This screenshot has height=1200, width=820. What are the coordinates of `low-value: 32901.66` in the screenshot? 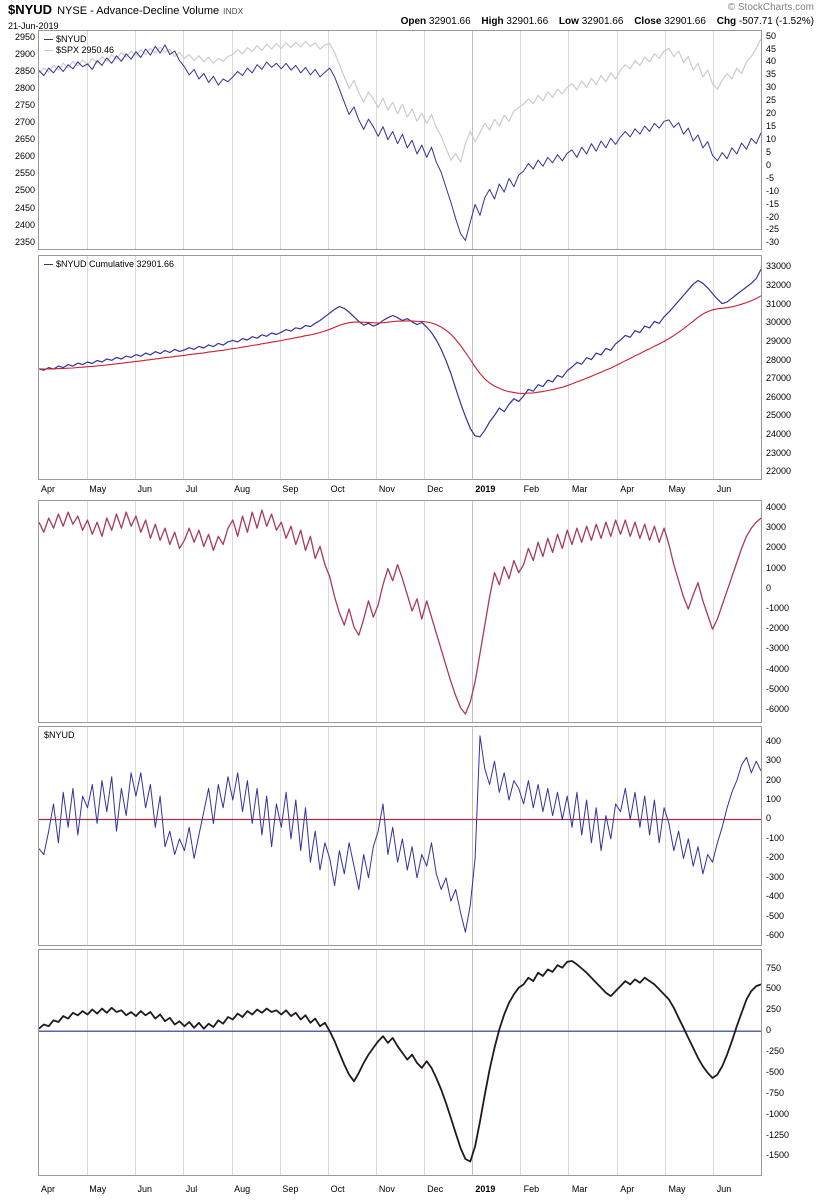 It's located at (602, 21).